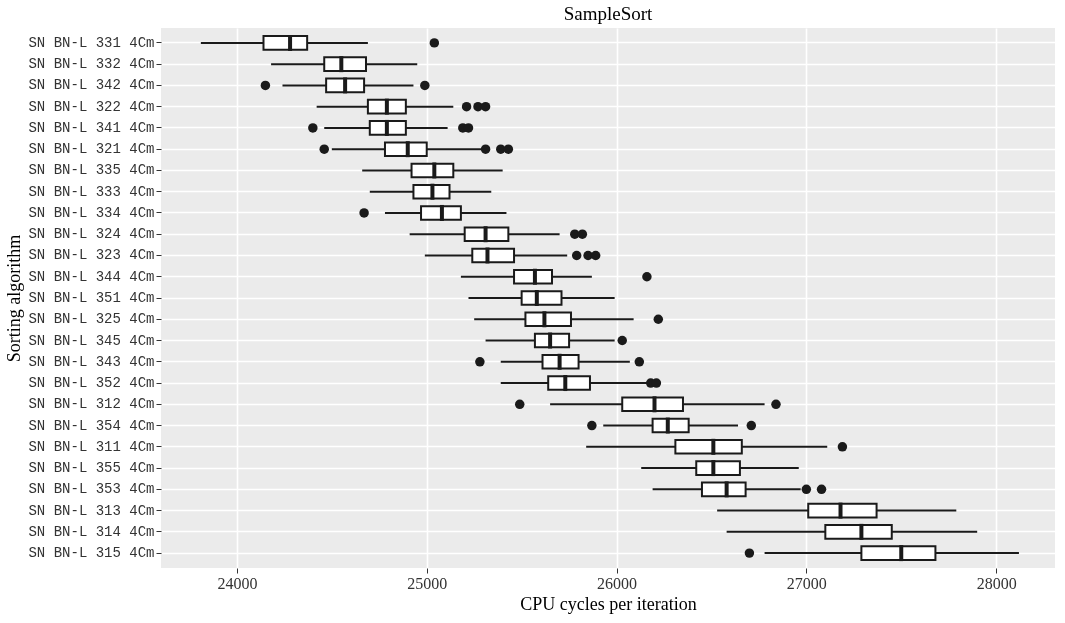  Describe the element at coordinates (91, 64) in the screenshot. I see `y-tick-label: SN BN-L 332 4Cm` at that location.